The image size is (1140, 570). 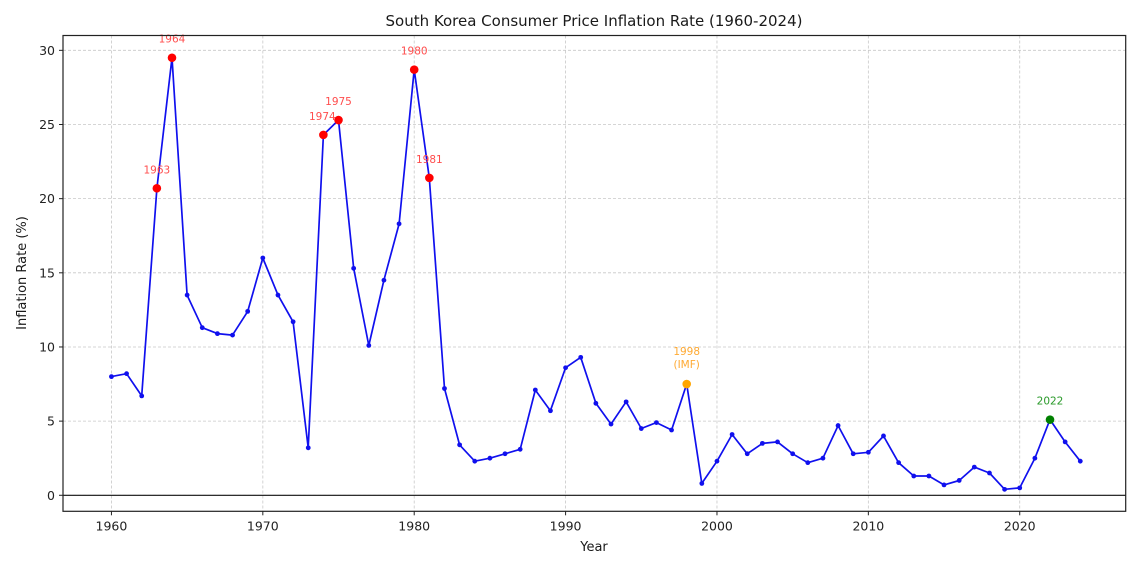 I want to click on x-axis-label: Year, so click(x=593, y=547).